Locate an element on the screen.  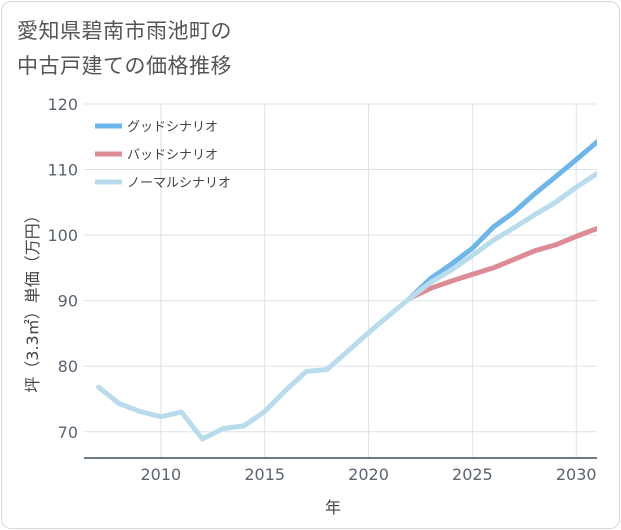
chart-title: 愛知県碧南市雨池町の 中古戸建ての価格推移 is located at coordinates (124, 49).